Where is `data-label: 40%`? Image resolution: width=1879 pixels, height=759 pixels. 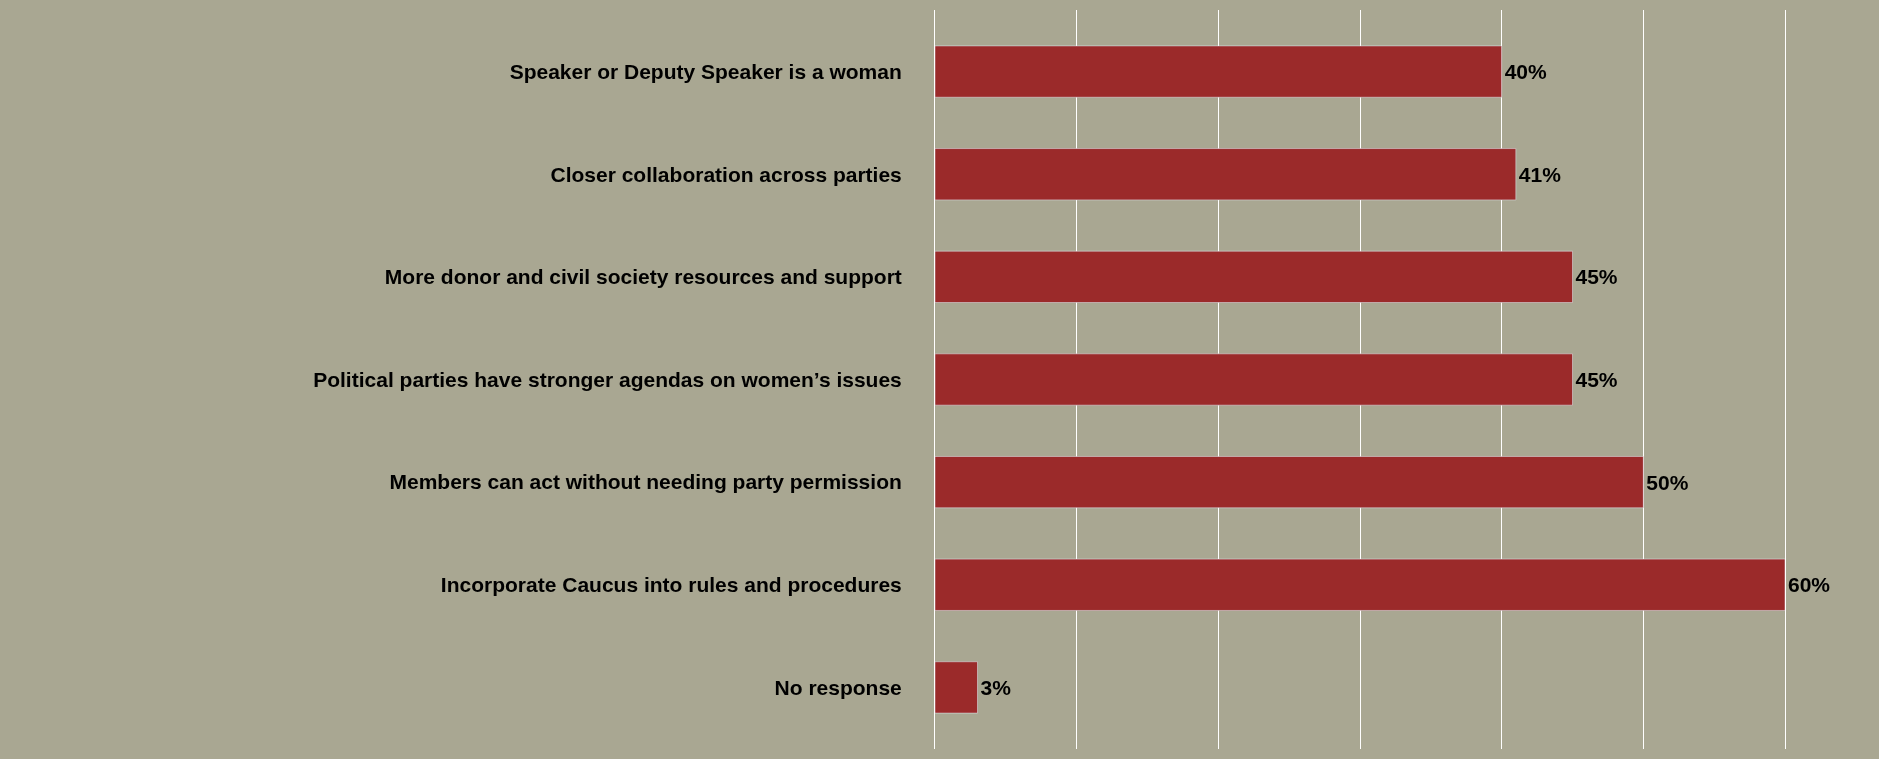 data-label: 40% is located at coordinates (1526, 72).